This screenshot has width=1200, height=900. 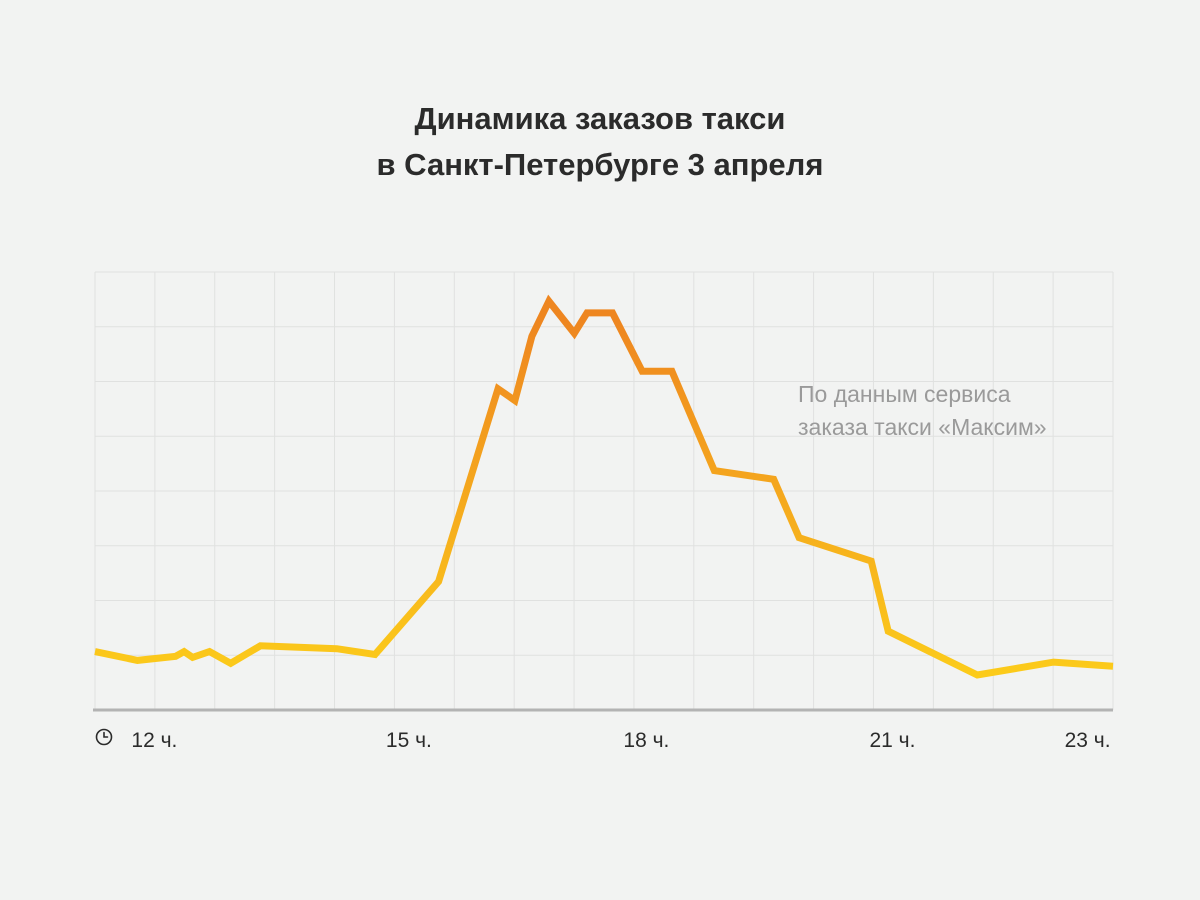 I want to click on source-note-line-1: По данным сервиса, so click(x=904, y=394).